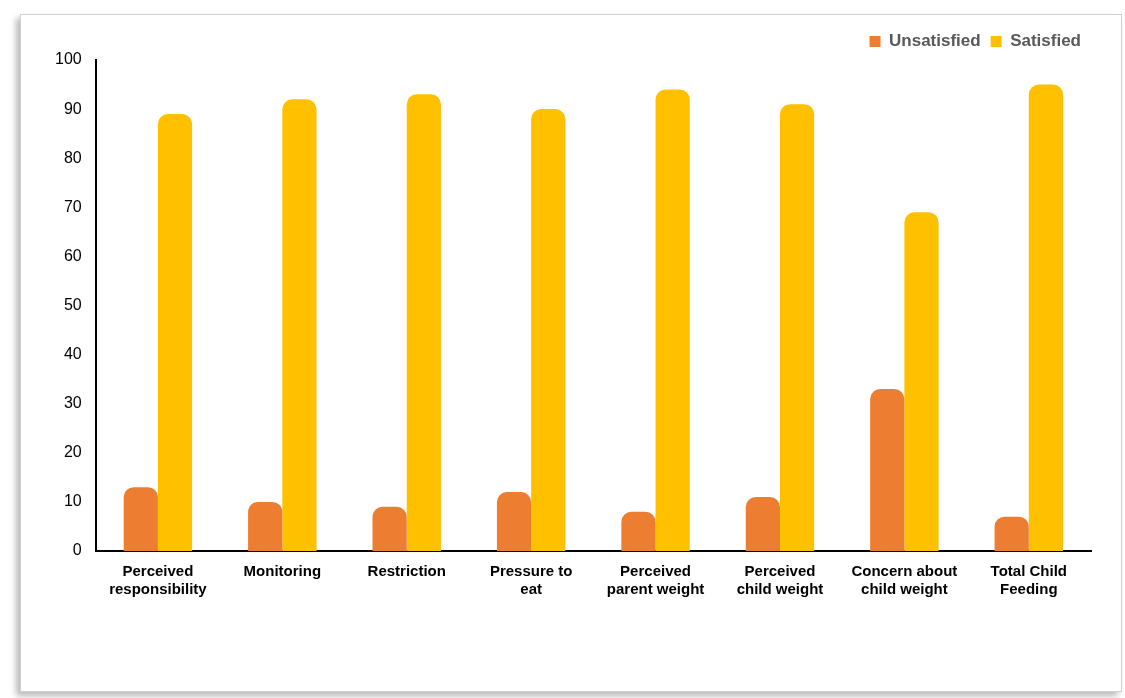 The image size is (1125, 698). Describe the element at coordinates (282, 571) in the screenshot. I see `x-tick-label: Monitoring` at that location.